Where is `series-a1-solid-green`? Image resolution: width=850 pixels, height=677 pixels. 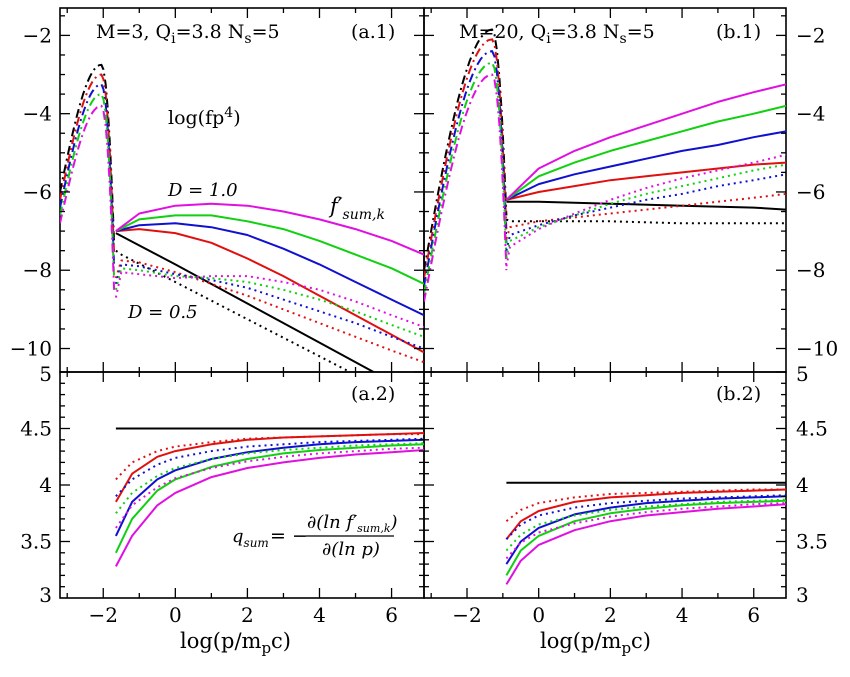 series-a1-solid-green is located at coordinates (269, 249).